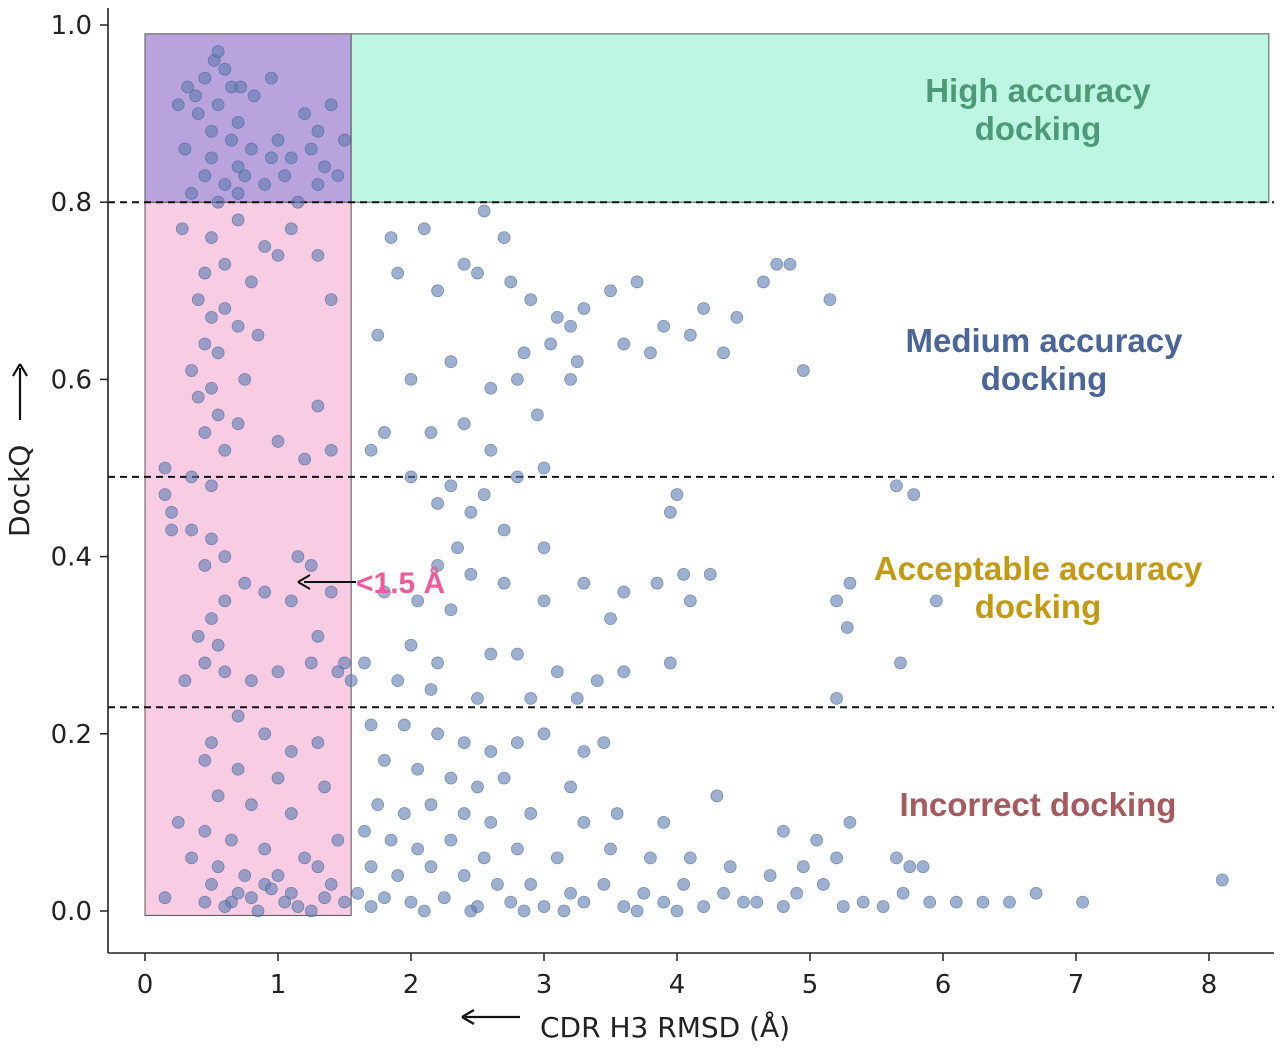 This screenshot has width=1280, height=1048. I want to click on y-tick-label-1: 0.2, so click(71, 735).